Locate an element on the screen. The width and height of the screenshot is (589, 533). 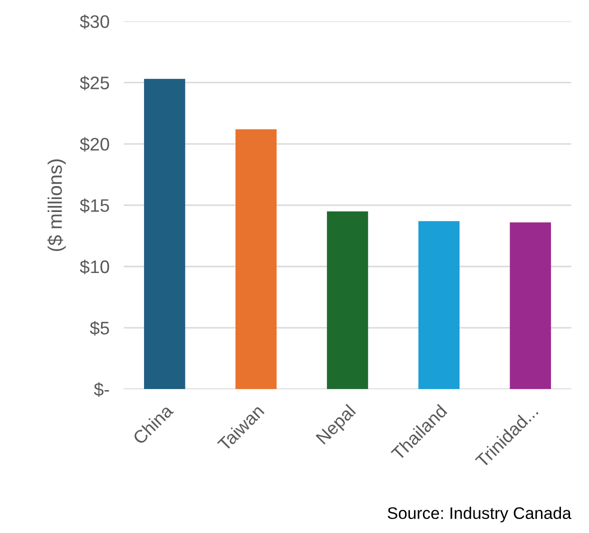
y-axis-title: ($ millions) is located at coordinates (56, 205).